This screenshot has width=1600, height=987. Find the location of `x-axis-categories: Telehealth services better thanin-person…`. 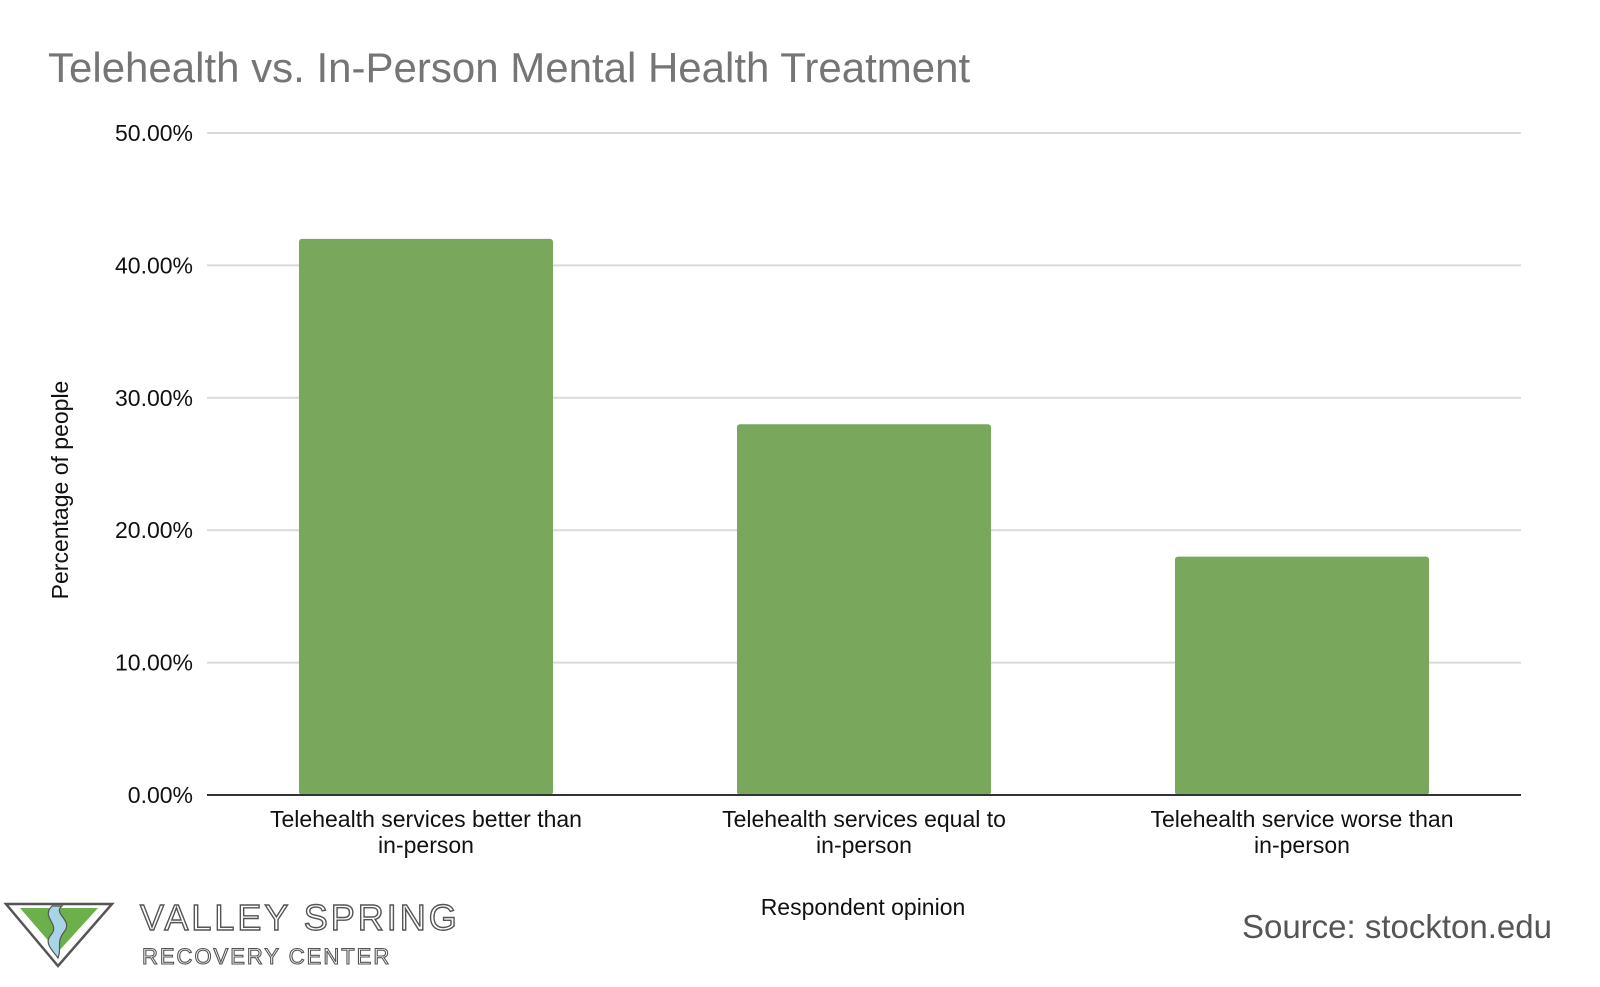

x-axis-categories: Telehealth services better thanin-person… is located at coordinates (861, 832).